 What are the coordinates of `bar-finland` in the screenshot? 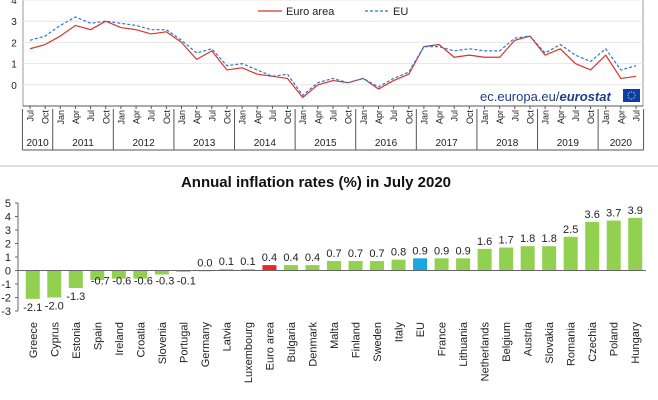 It's located at (355, 266).